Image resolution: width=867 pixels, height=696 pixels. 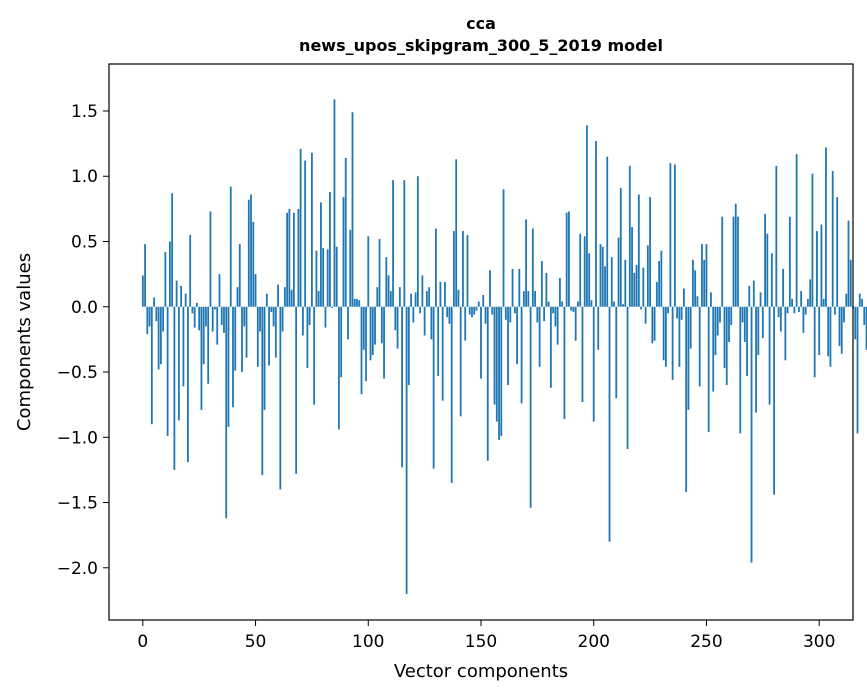 What do you see at coordinates (77, 569) in the screenshot?
I see `y-tick-label: −2.0` at bounding box center [77, 569].